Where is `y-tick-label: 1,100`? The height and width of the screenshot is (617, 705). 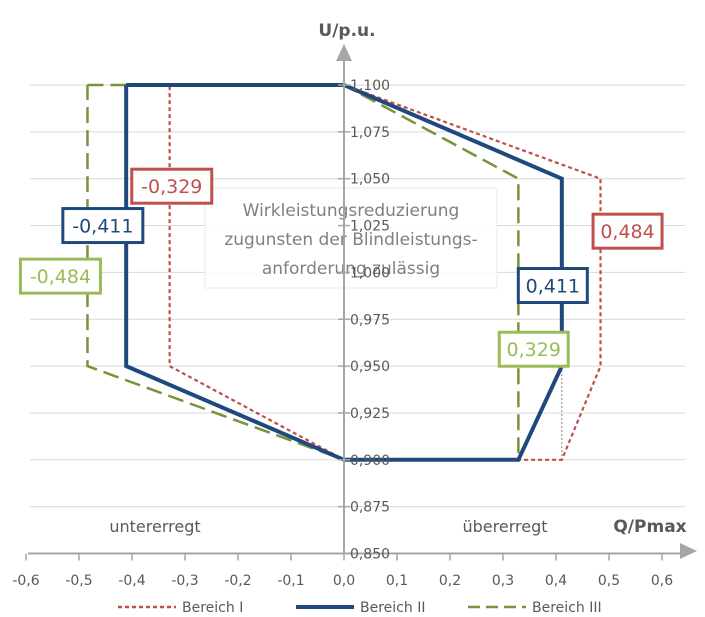 y-tick-label: 1,100 is located at coordinates (370, 86).